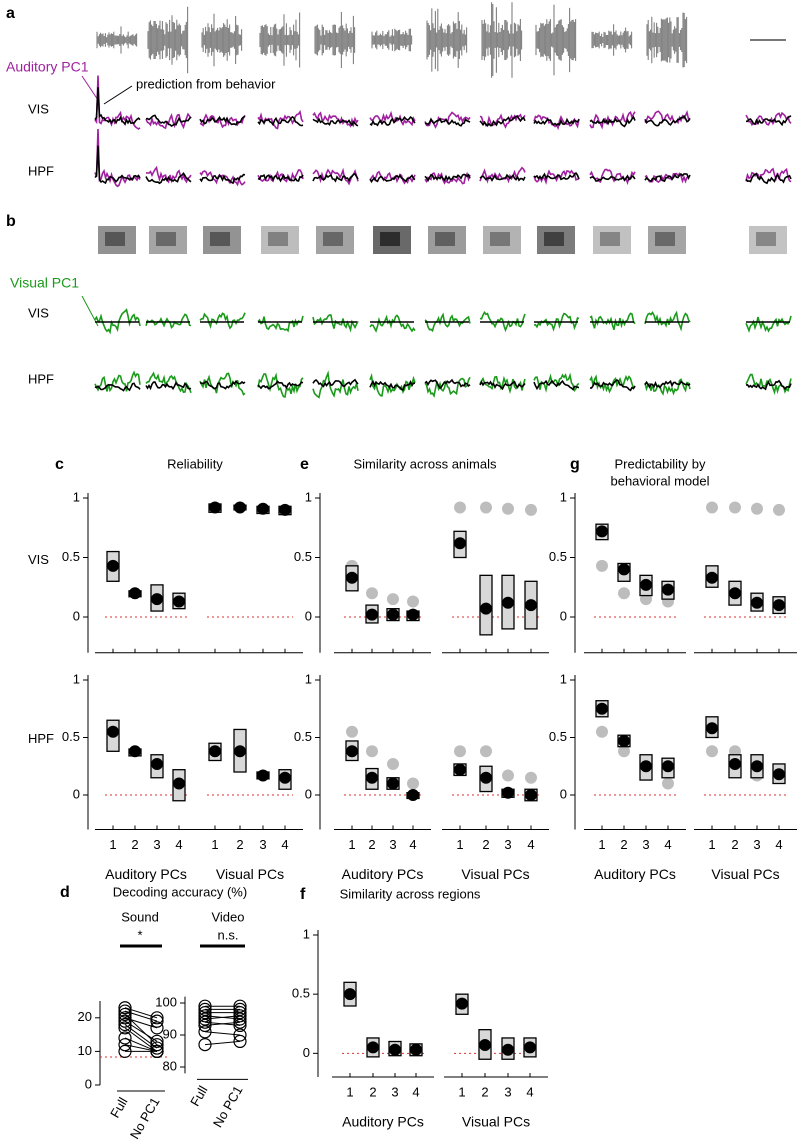  Describe the element at coordinates (425, 463) in the screenshot. I see `chart-title: Similarity across animals` at that location.